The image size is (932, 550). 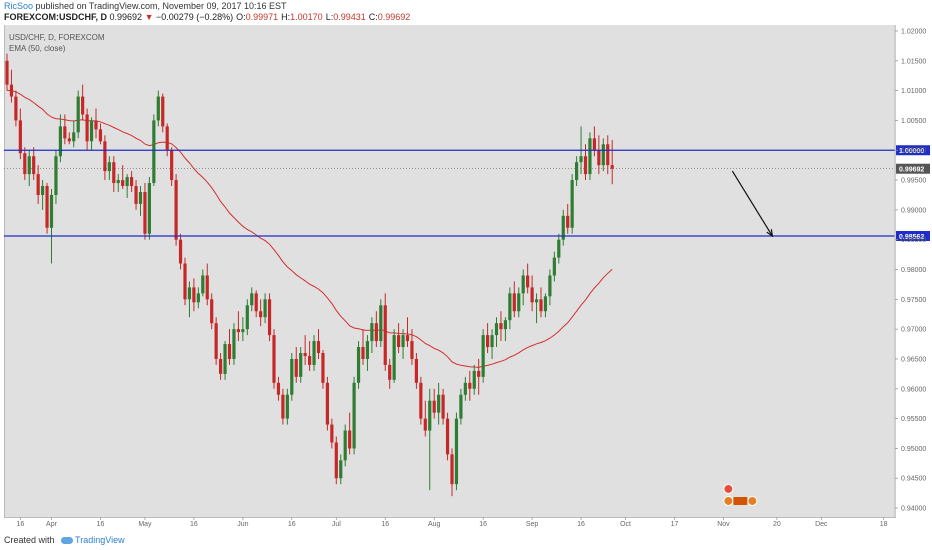 What do you see at coordinates (242, 524) in the screenshot?
I see `x-tick-label: Jun` at bounding box center [242, 524].